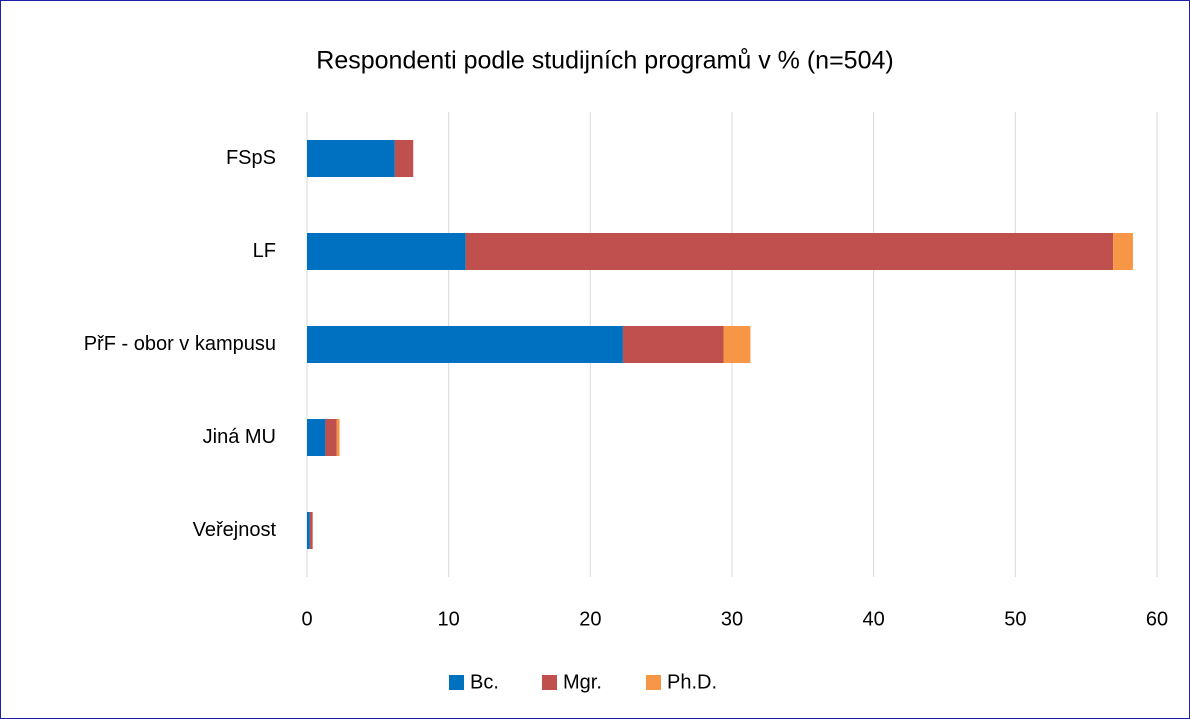 The width and height of the screenshot is (1190, 719). I want to click on y-tick-label: Veřejnost, so click(235, 530).